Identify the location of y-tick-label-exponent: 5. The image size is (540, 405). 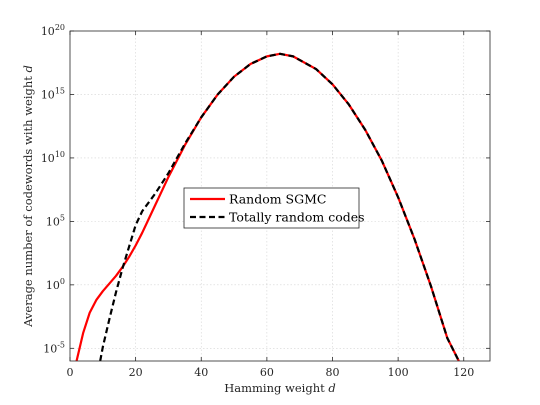
(62, 217).